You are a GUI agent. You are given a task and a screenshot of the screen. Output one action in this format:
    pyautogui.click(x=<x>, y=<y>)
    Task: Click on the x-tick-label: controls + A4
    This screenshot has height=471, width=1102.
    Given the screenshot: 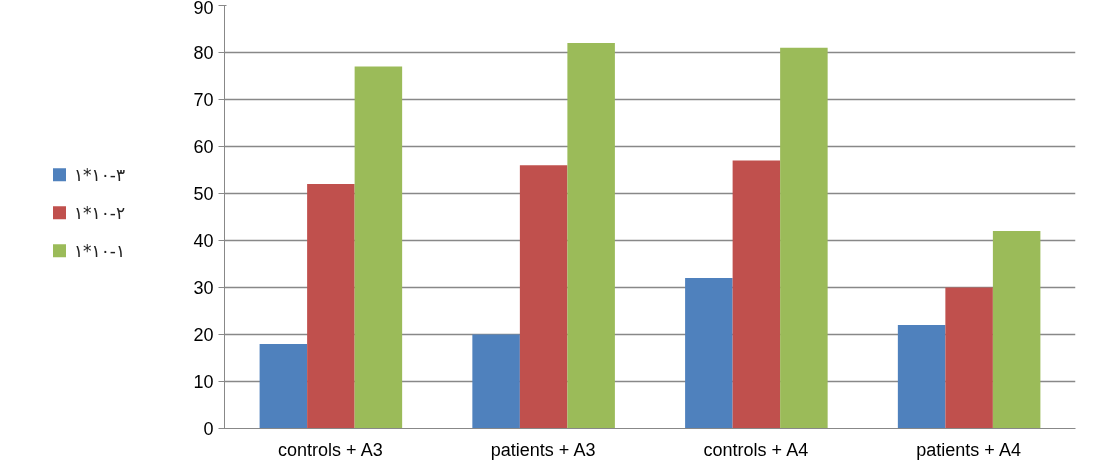 What is the action you would take?
    pyautogui.click(x=756, y=449)
    